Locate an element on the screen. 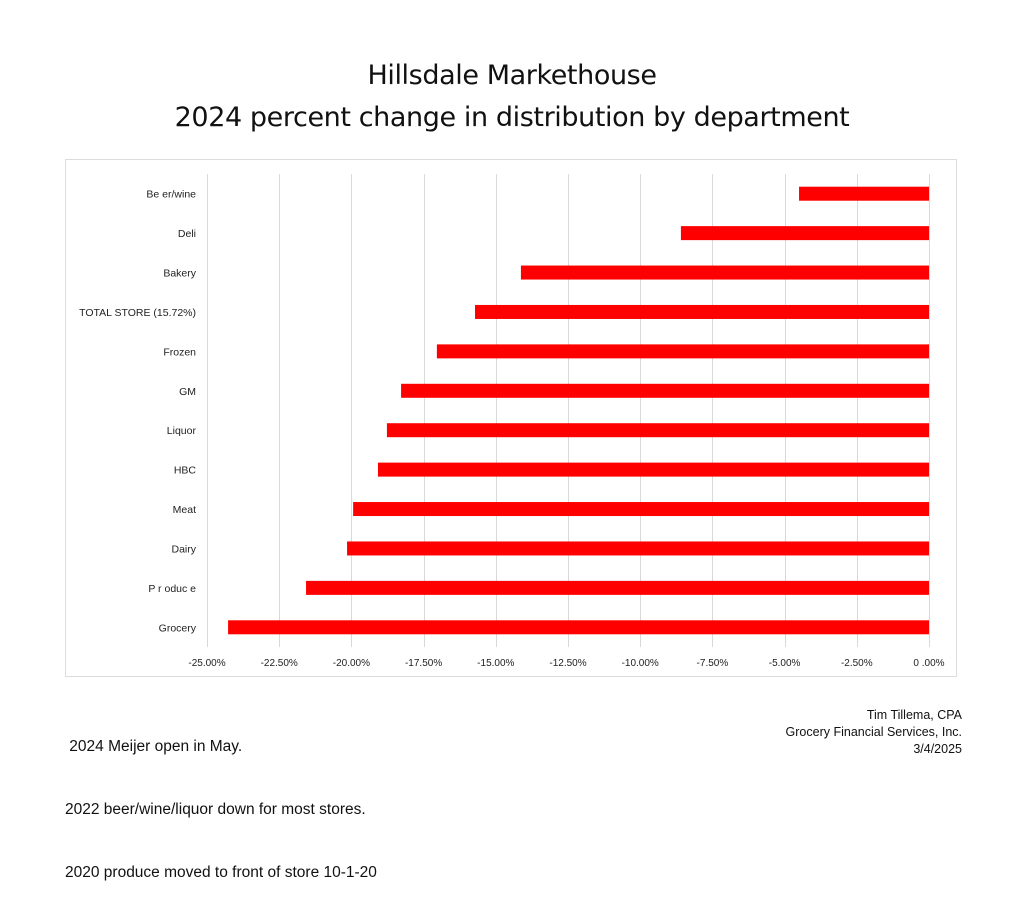  category-label: HBC is located at coordinates (185, 471).